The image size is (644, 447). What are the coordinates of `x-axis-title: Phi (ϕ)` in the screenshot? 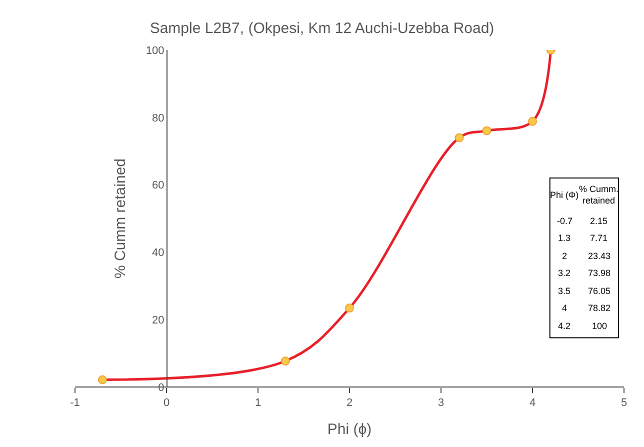 It's located at (349, 429).